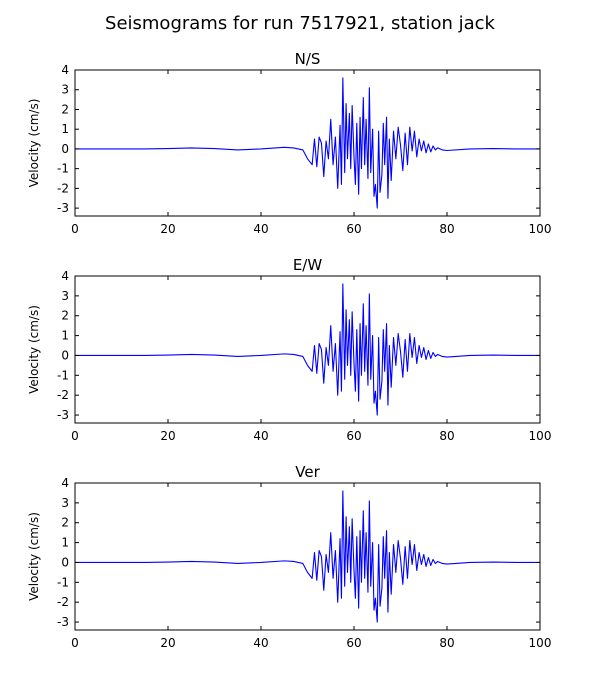 The height and width of the screenshot is (700, 600). What do you see at coordinates (308, 59) in the screenshot?
I see `panel-title: N/S` at bounding box center [308, 59].